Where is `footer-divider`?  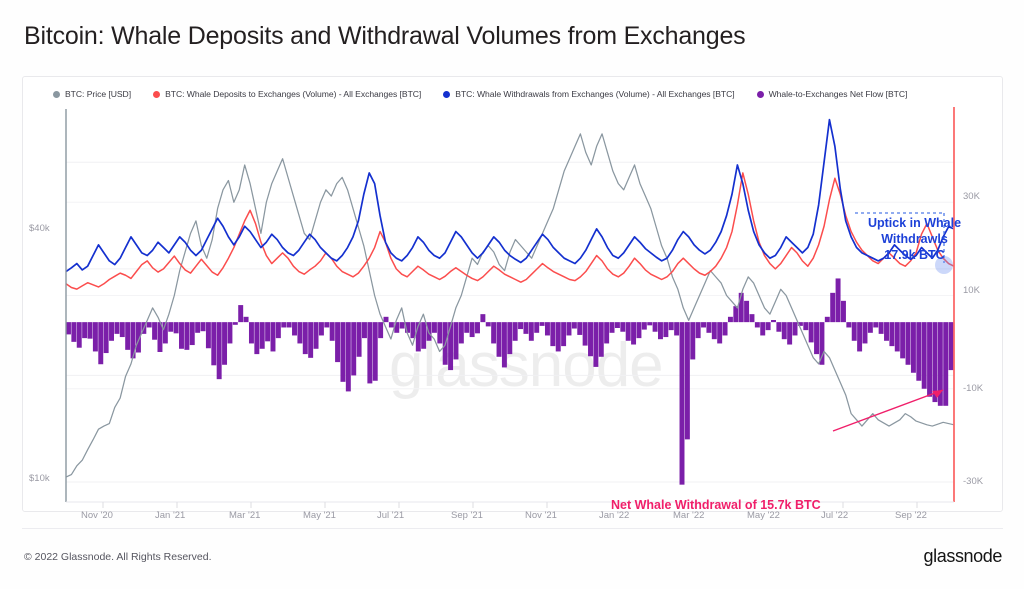 footer-divider is located at coordinates (512, 528).